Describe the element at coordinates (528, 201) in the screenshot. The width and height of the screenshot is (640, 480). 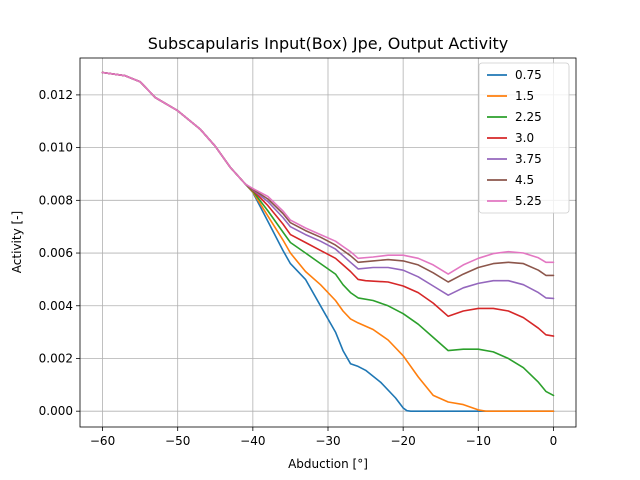
I see `legend-label: 5.25` at that location.